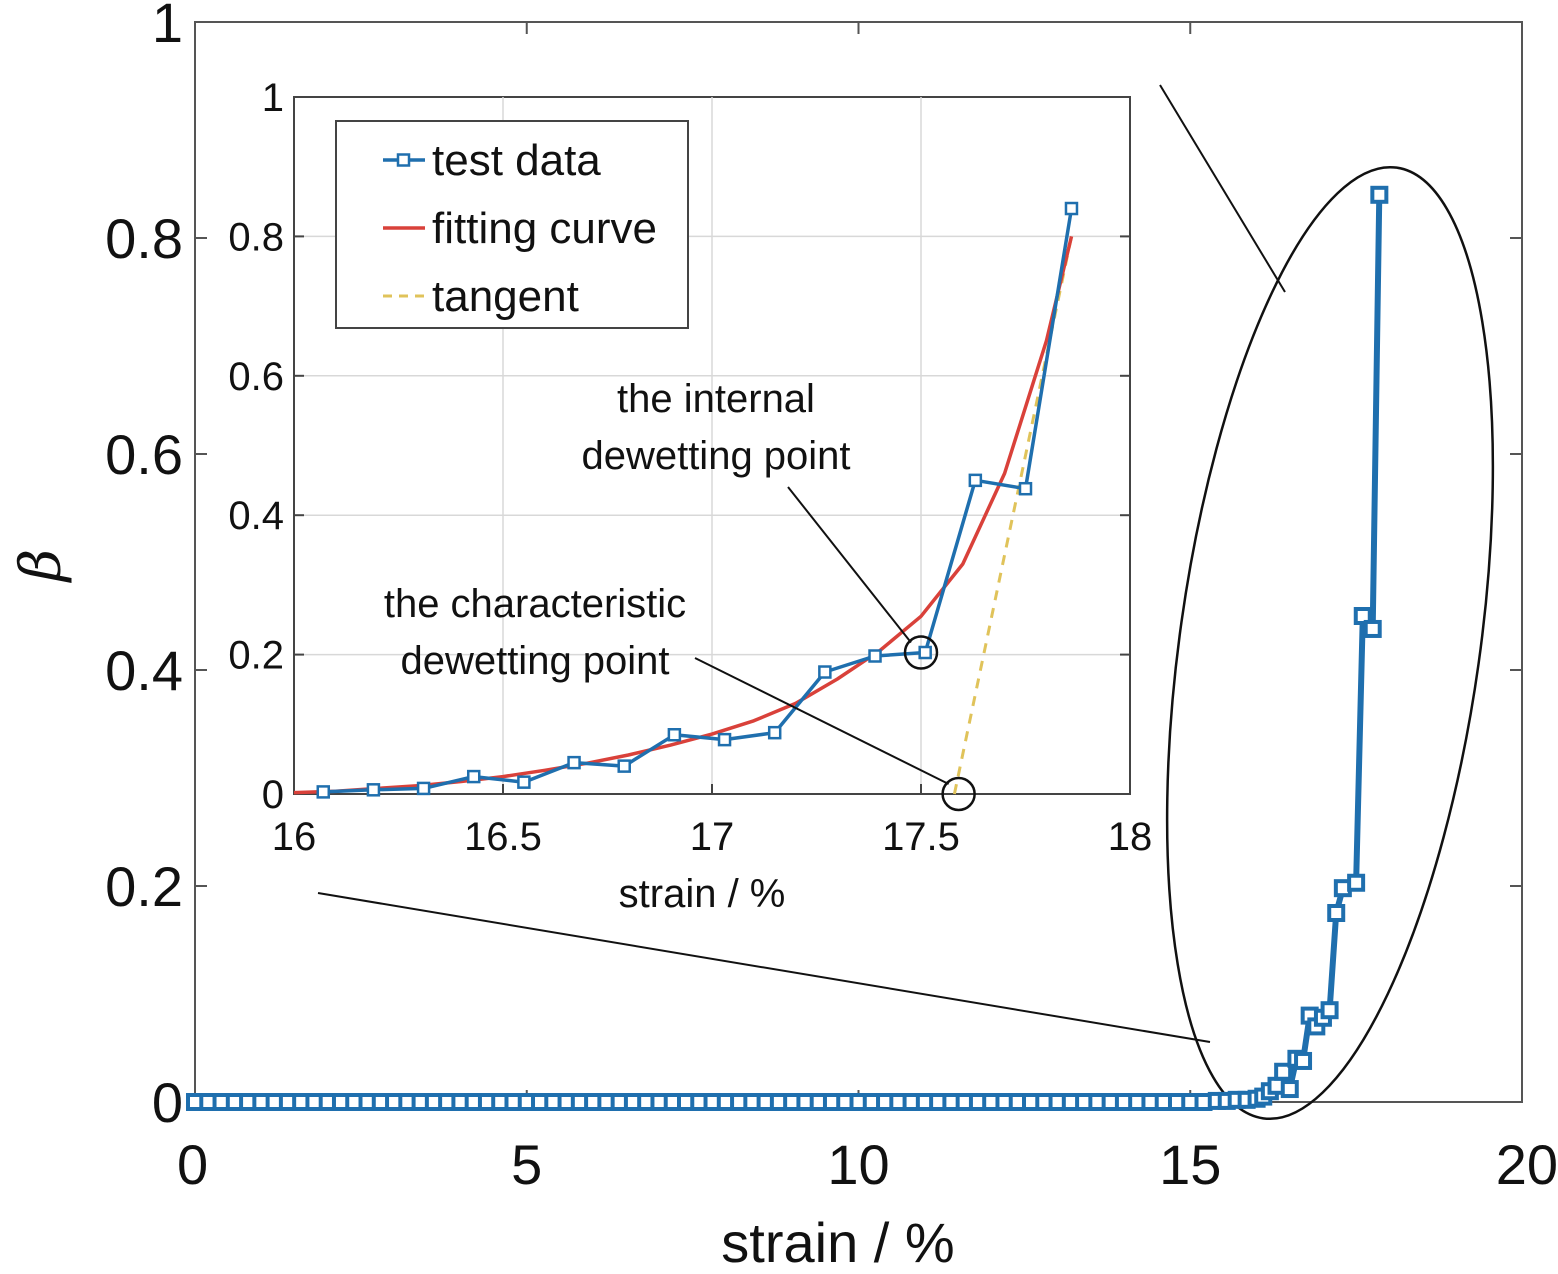 This screenshot has height=1274, width=1558. What do you see at coordinates (256, 237) in the screenshot?
I see `inset-y-tick-label: 0.8` at bounding box center [256, 237].